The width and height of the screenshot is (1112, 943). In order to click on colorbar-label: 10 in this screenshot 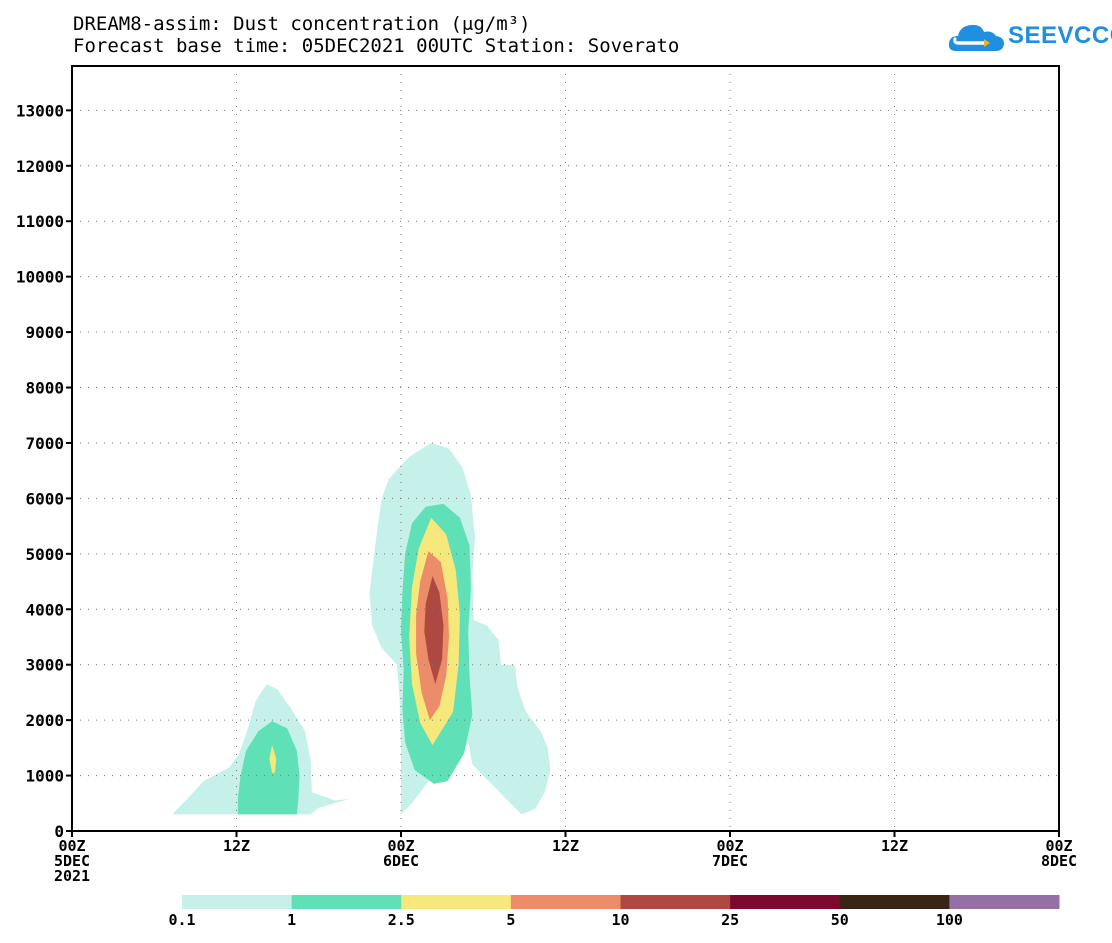, I will do `click(620, 920)`.